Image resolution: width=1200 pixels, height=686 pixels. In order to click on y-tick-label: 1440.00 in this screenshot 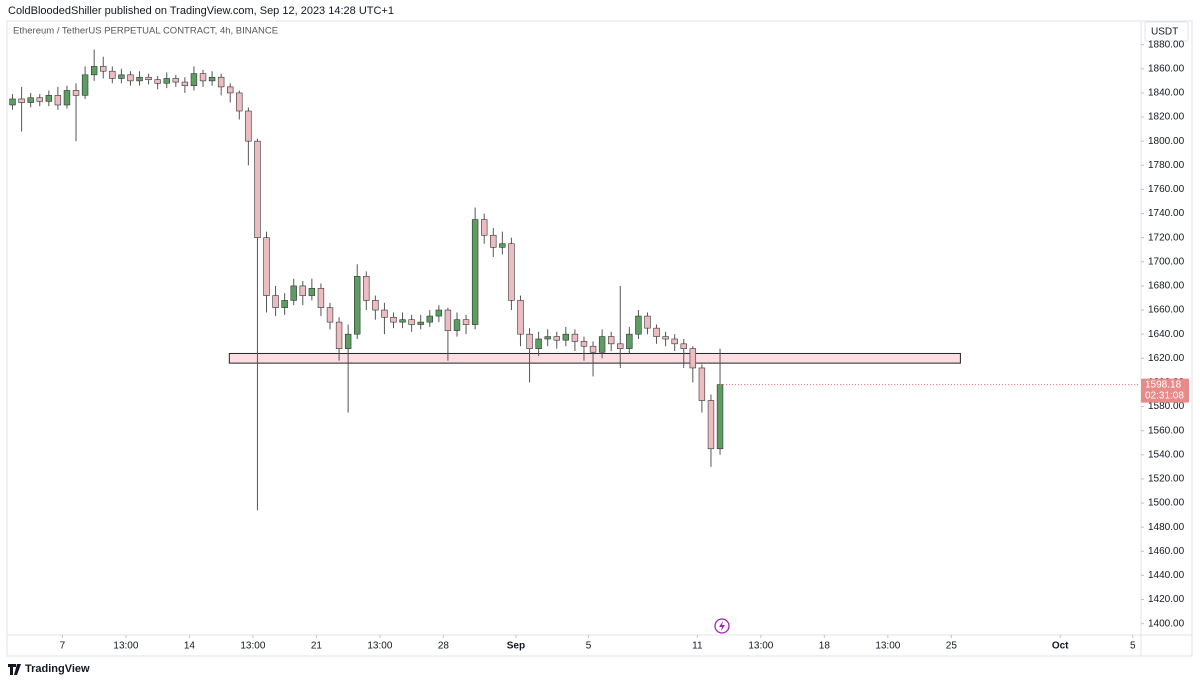, I will do `click(1166, 575)`.